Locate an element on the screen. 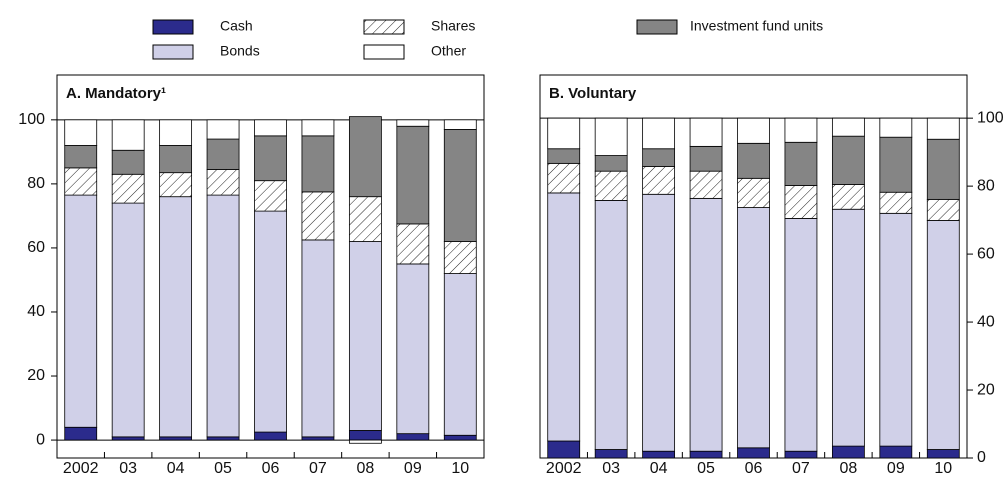 The image size is (1008, 477). y-tick-label: 20 is located at coordinates (36, 375).